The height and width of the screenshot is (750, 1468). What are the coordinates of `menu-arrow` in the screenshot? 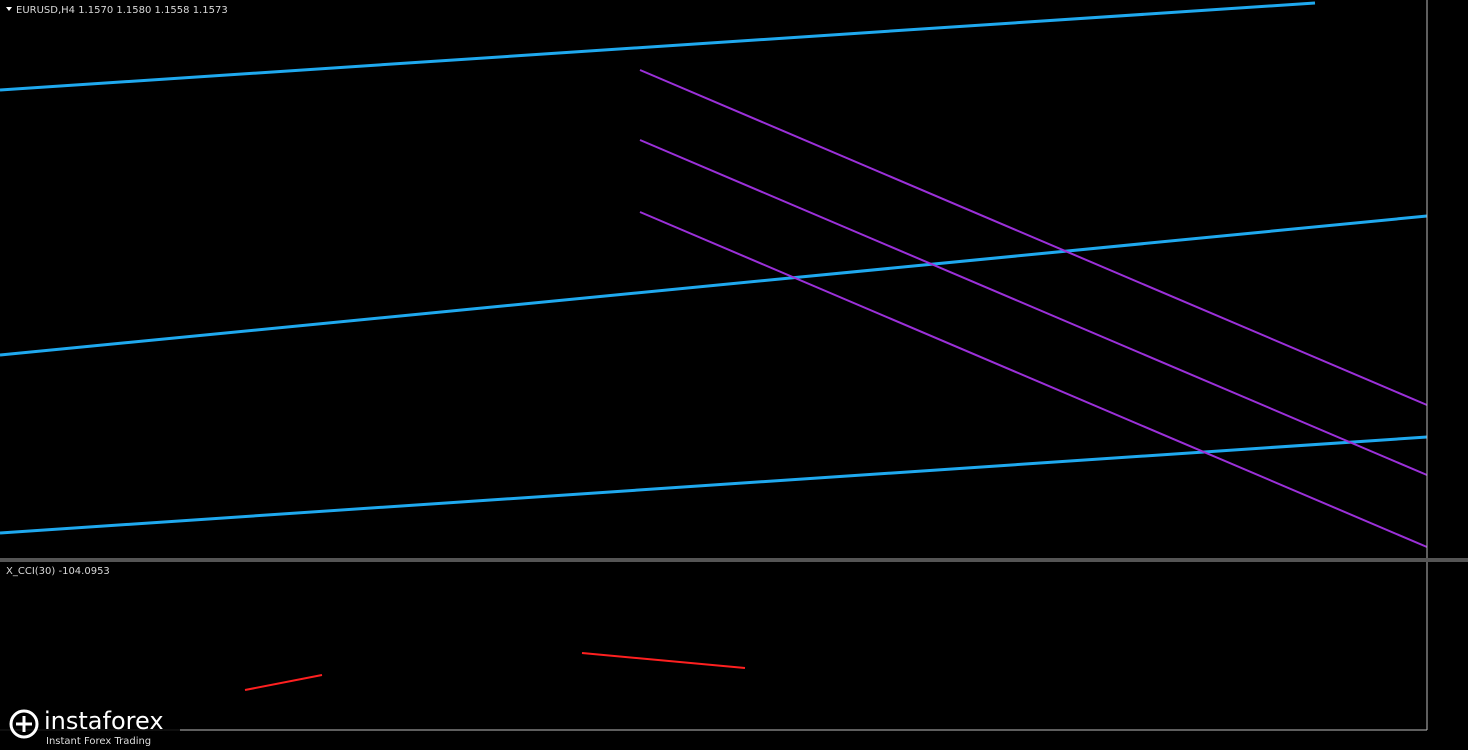 It's located at (9, 9).